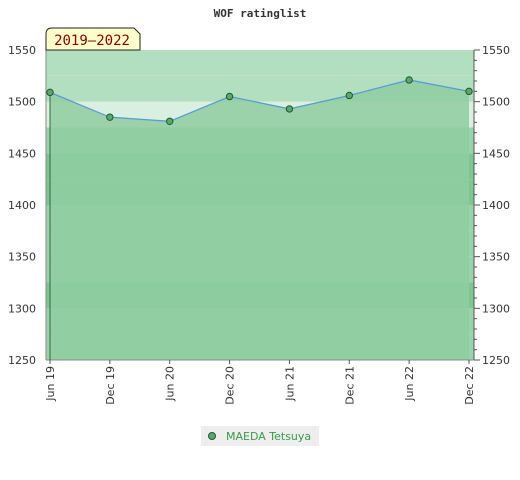 This screenshot has width=520, height=480. Describe the element at coordinates (22, 360) in the screenshot. I see `y-tick-label-left: 1250` at that location.